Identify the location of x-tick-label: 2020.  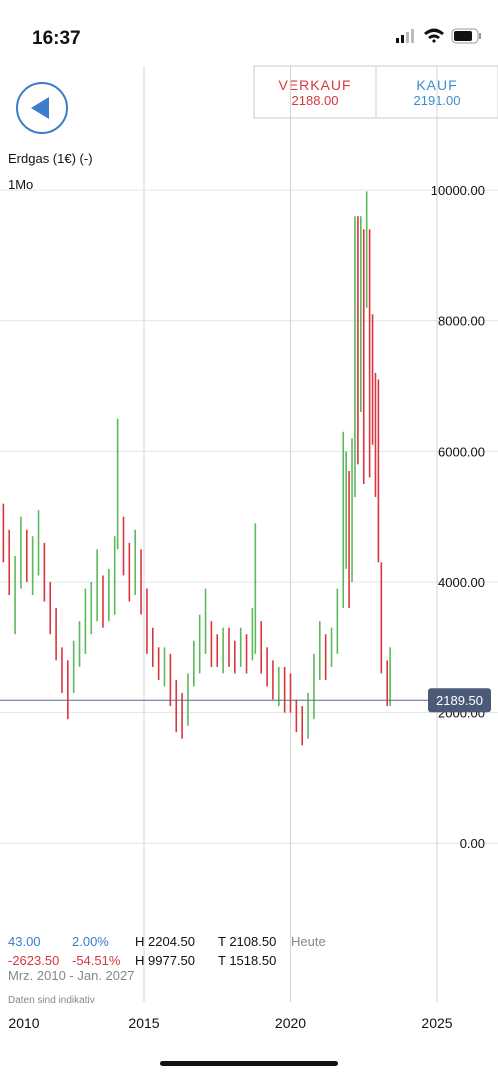
(290, 1023).